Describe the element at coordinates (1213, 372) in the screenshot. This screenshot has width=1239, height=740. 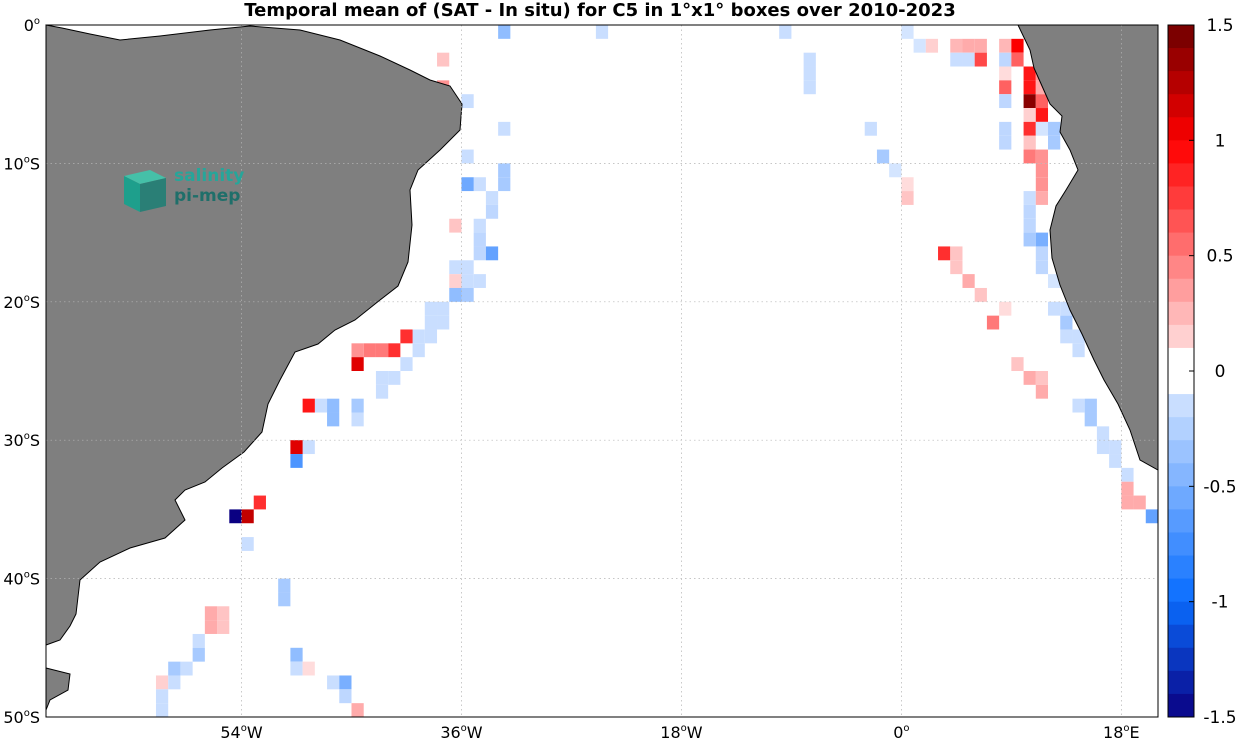
I see `colorbar-ticks: 1.5 1 0.5 0 -0.5 -1 -1.5` at that location.